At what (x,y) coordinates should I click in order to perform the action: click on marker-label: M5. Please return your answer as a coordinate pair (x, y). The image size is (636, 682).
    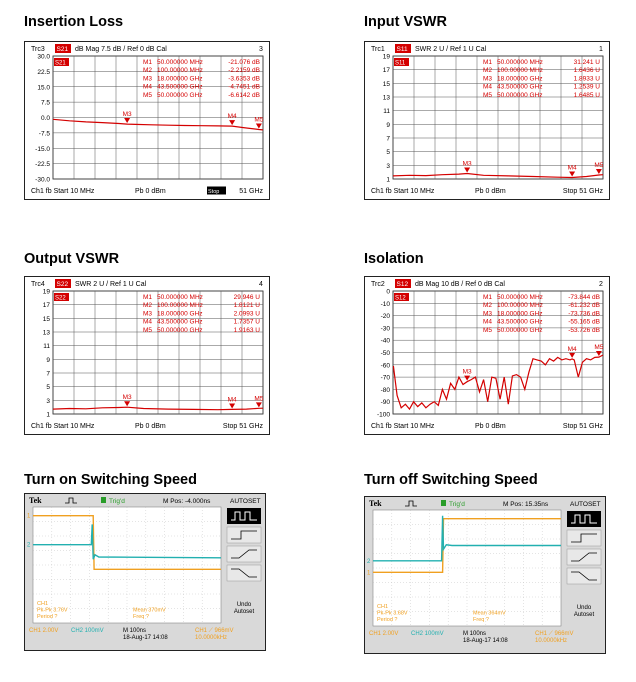
    Looking at the image, I should click on (258, 120).